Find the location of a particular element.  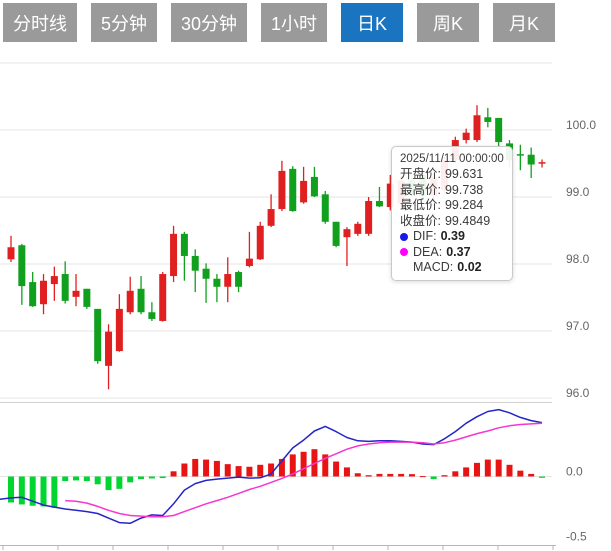

tooltip-dea-row: DEA: 0.37 is located at coordinates (456, 253).